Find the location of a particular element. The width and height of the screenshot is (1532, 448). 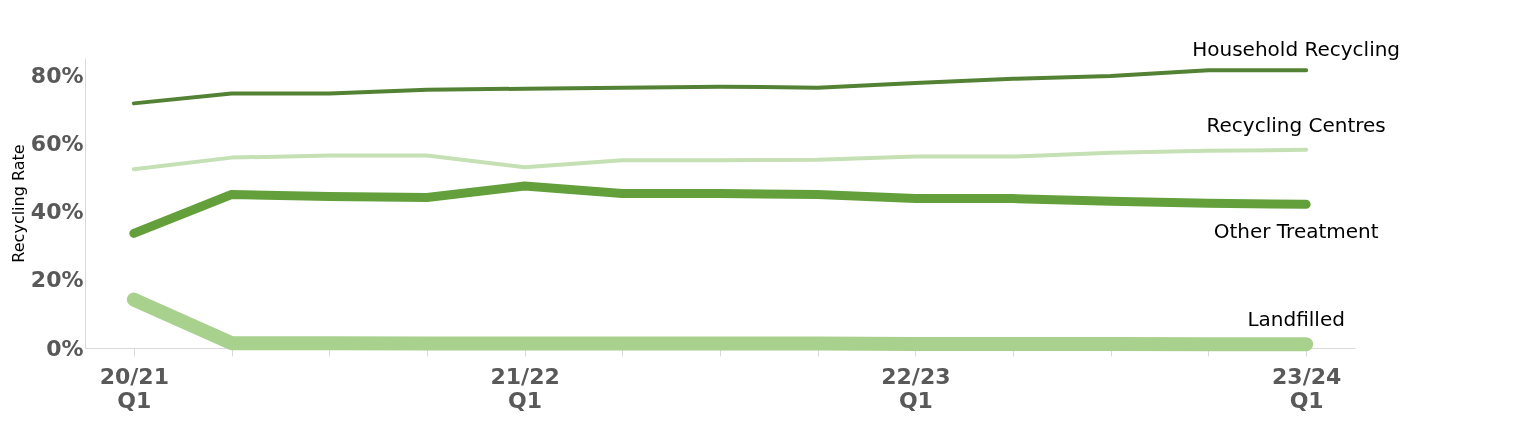

y-tick-label: 0% is located at coordinates (65, 348).